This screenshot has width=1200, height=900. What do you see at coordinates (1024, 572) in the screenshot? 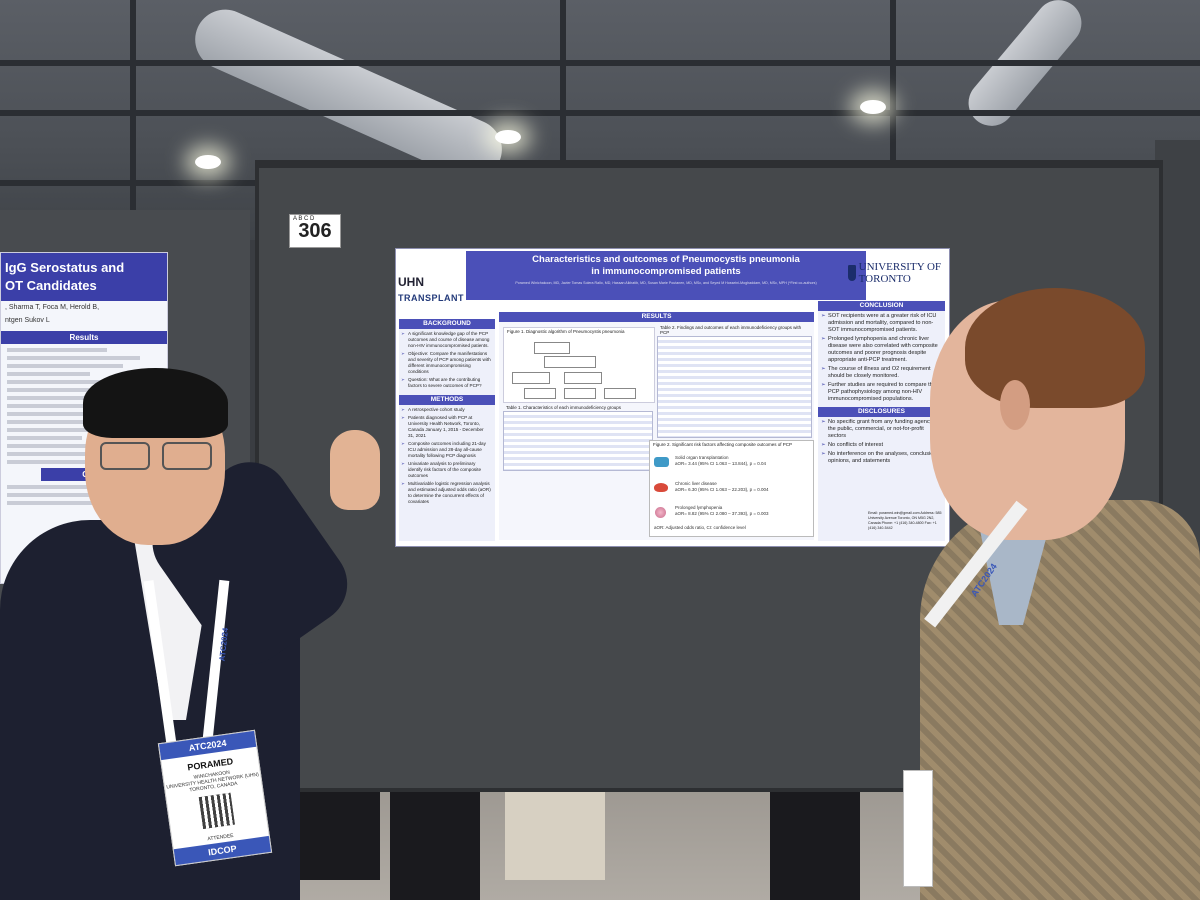
I see `listener-lanyard: ATC2024` at bounding box center [1024, 572].